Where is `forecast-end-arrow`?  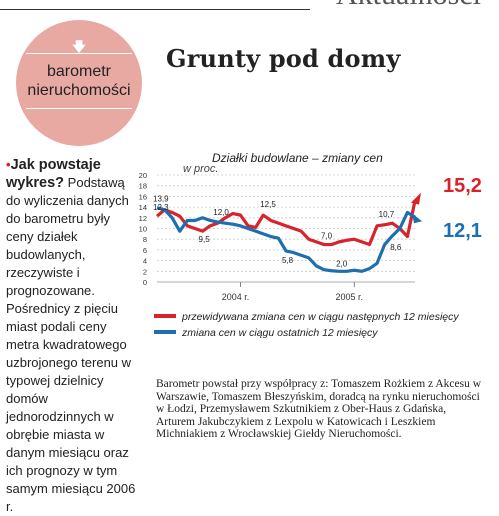 forecast-end-arrow is located at coordinates (416, 198).